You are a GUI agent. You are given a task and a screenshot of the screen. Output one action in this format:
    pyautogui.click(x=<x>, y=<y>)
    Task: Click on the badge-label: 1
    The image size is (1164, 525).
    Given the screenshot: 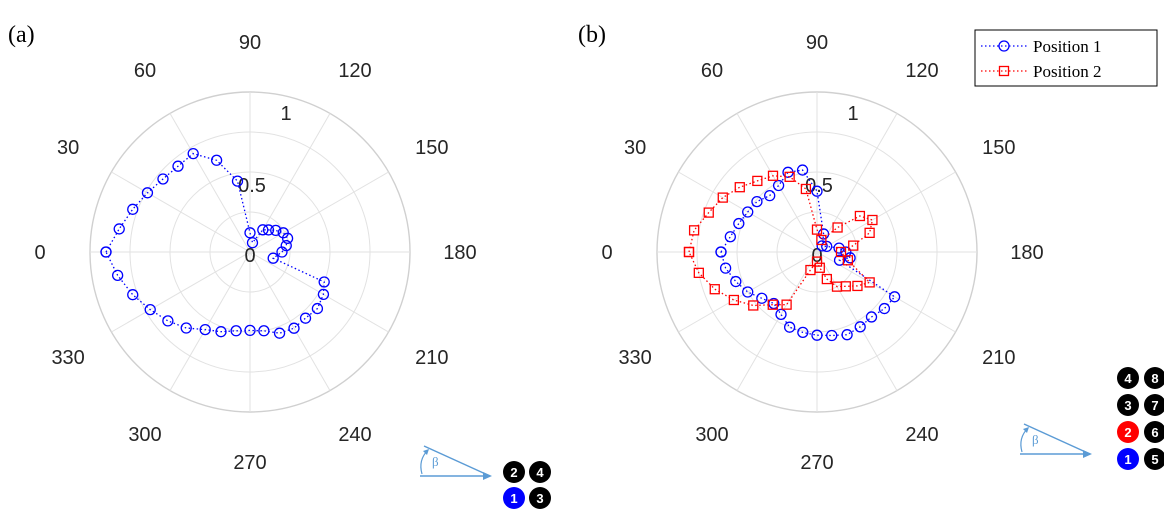 What is the action you would take?
    pyautogui.click(x=1127, y=459)
    